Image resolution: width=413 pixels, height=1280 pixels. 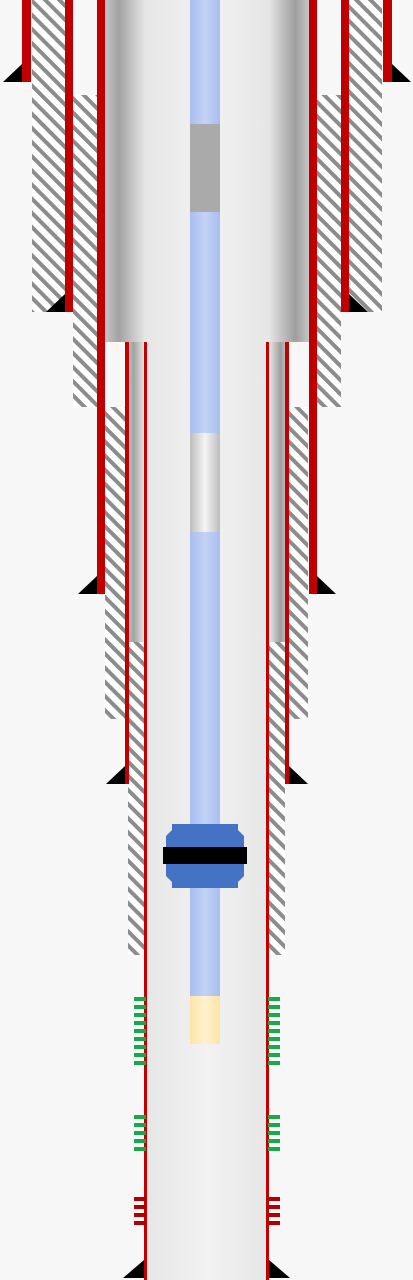 What do you see at coordinates (115, 775) in the screenshot?
I see `liner-hanger-shoe-left` at bounding box center [115, 775].